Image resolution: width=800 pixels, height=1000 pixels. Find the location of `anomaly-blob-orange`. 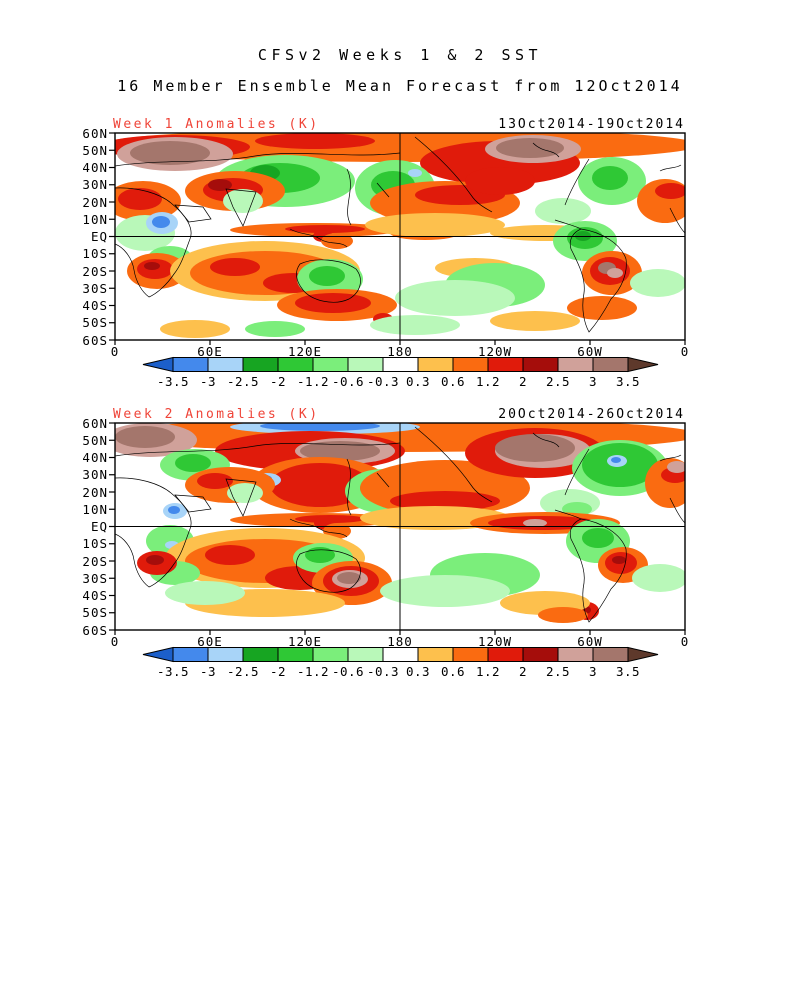

anomaly-blob-orange is located at coordinates (602, 308).